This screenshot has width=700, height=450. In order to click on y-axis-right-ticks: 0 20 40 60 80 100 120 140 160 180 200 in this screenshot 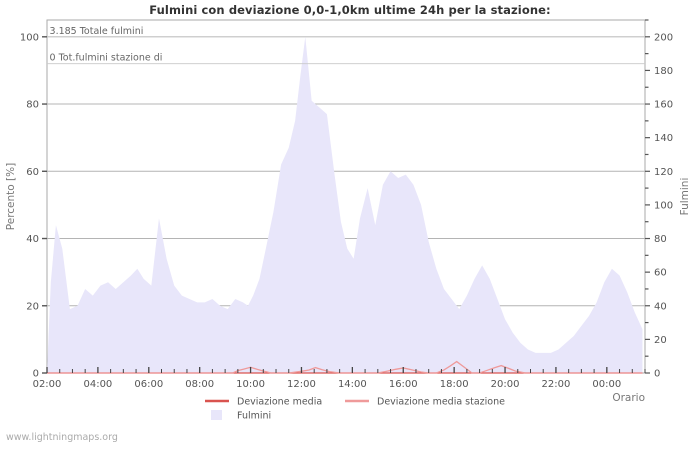, I will do `click(659, 199)`.